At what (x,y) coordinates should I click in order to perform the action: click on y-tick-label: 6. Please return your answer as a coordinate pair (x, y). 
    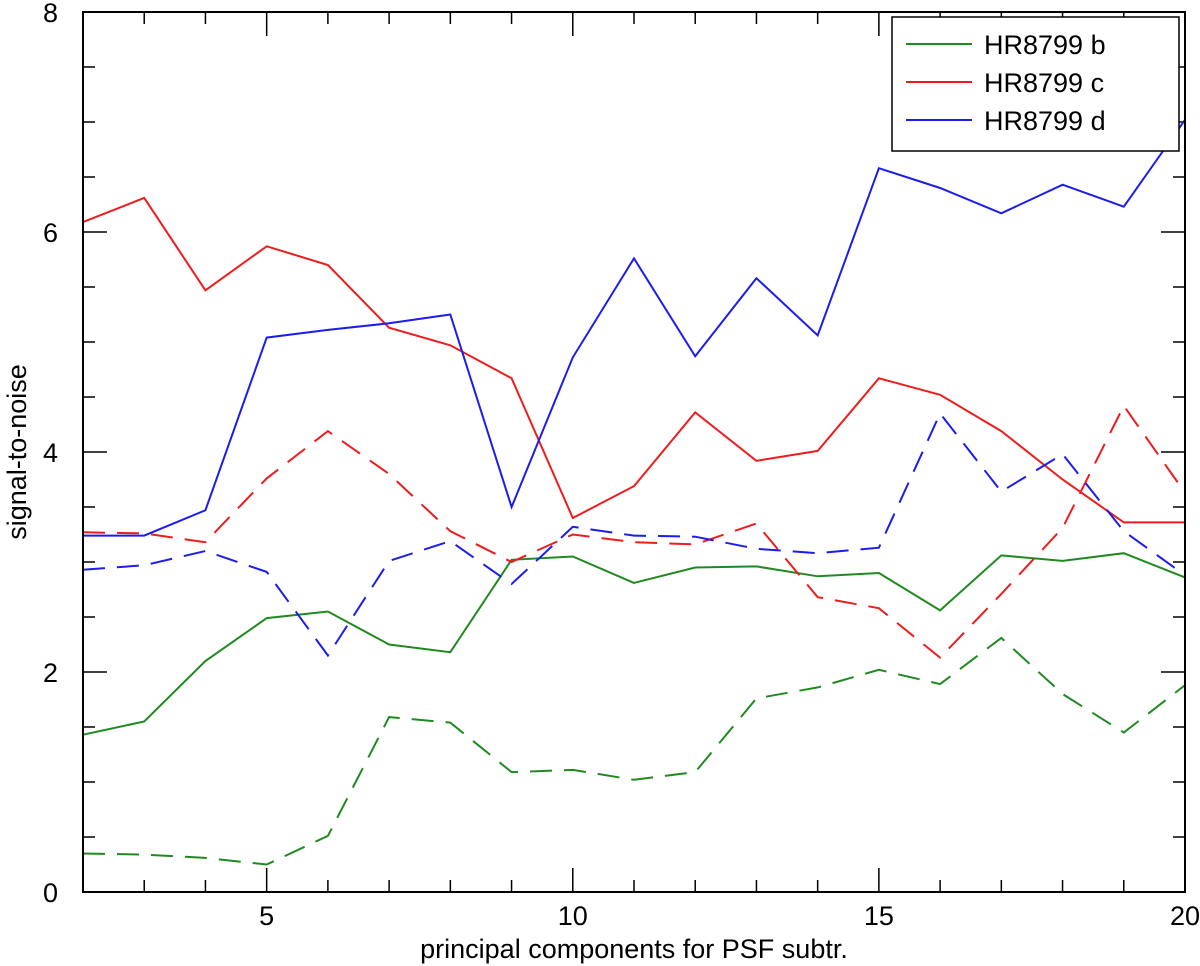
    Looking at the image, I should click on (50, 233).